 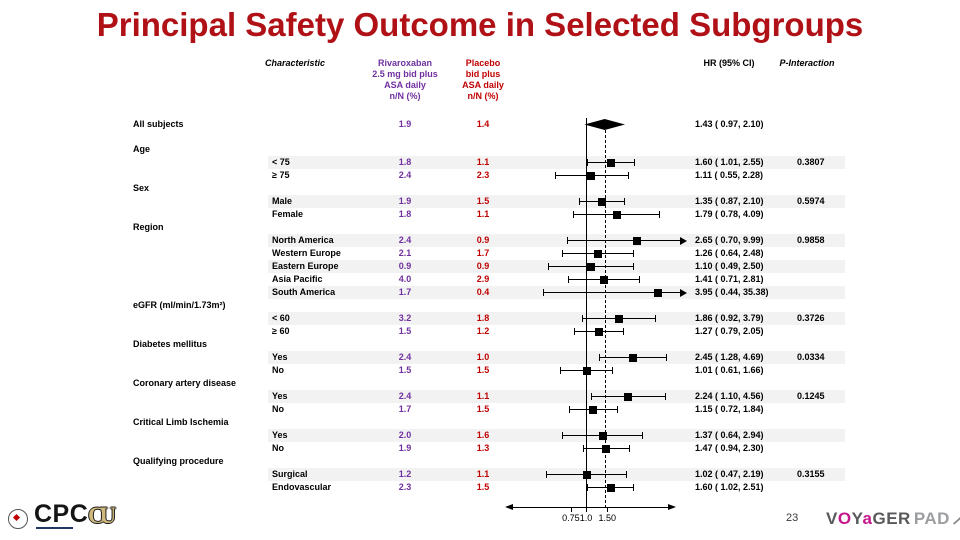 What do you see at coordinates (729, 175) in the screenshot?
I see `hr-ci-text: 1.11 ( 0.55, 2.28)` at bounding box center [729, 175].